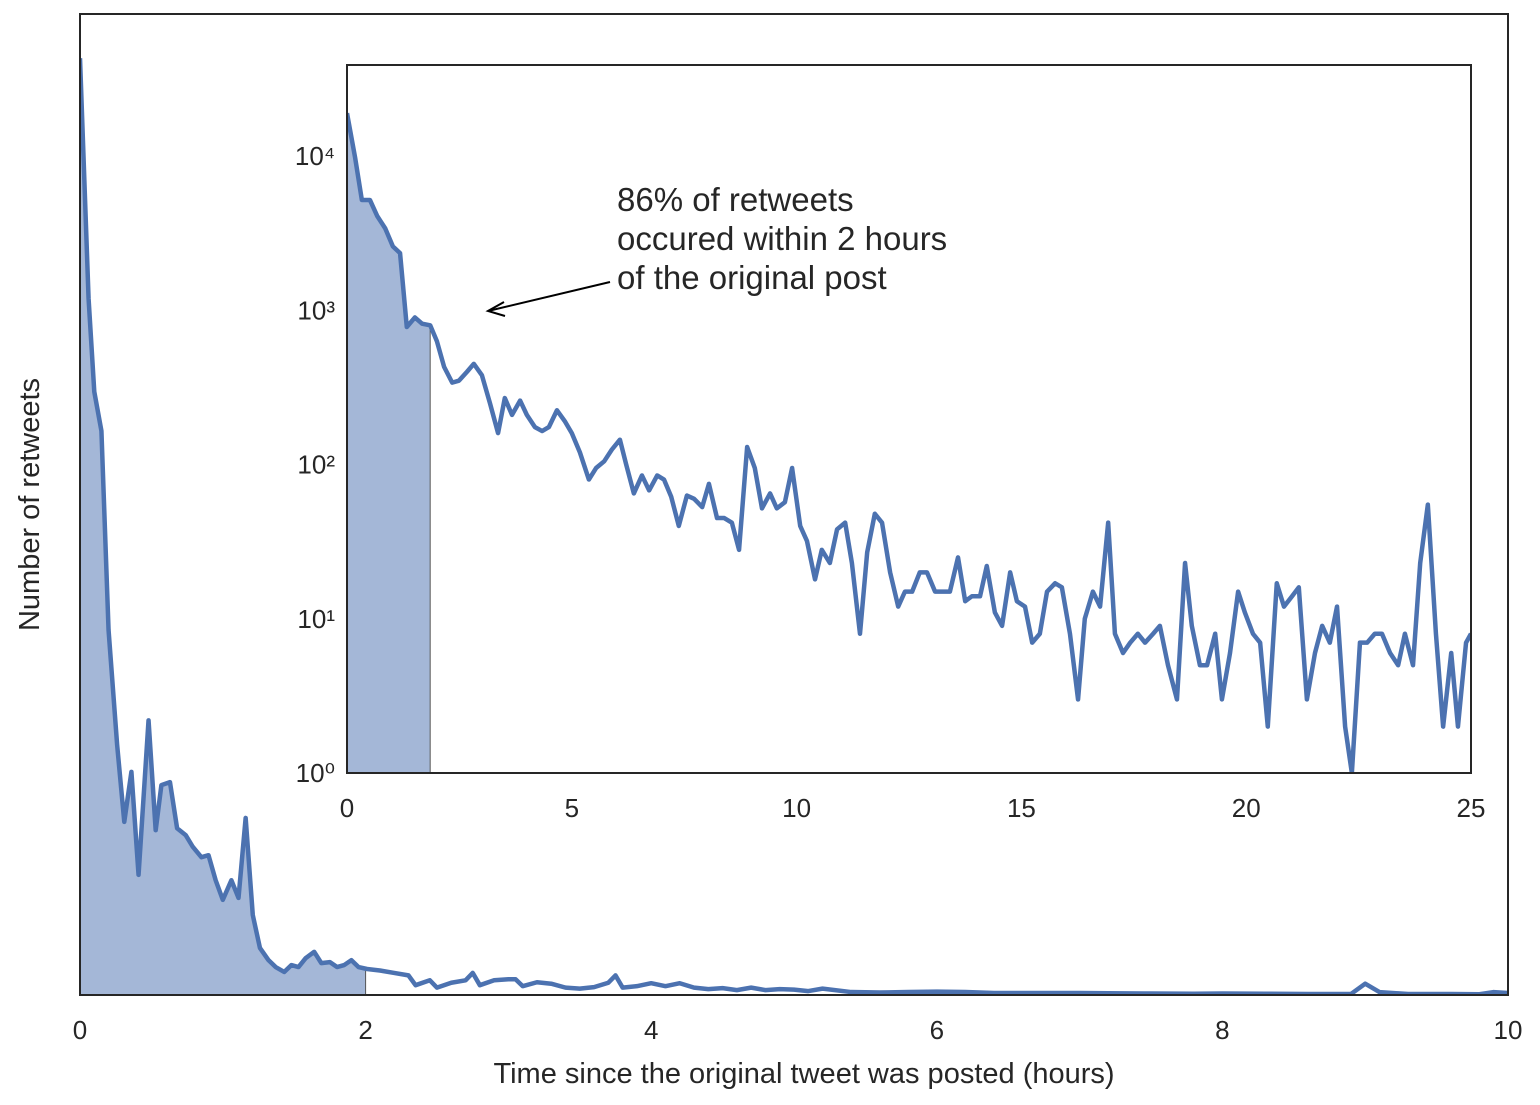 This screenshot has width=1540, height=1105. I want to click on x-tick-label: 6, so click(937, 1030).